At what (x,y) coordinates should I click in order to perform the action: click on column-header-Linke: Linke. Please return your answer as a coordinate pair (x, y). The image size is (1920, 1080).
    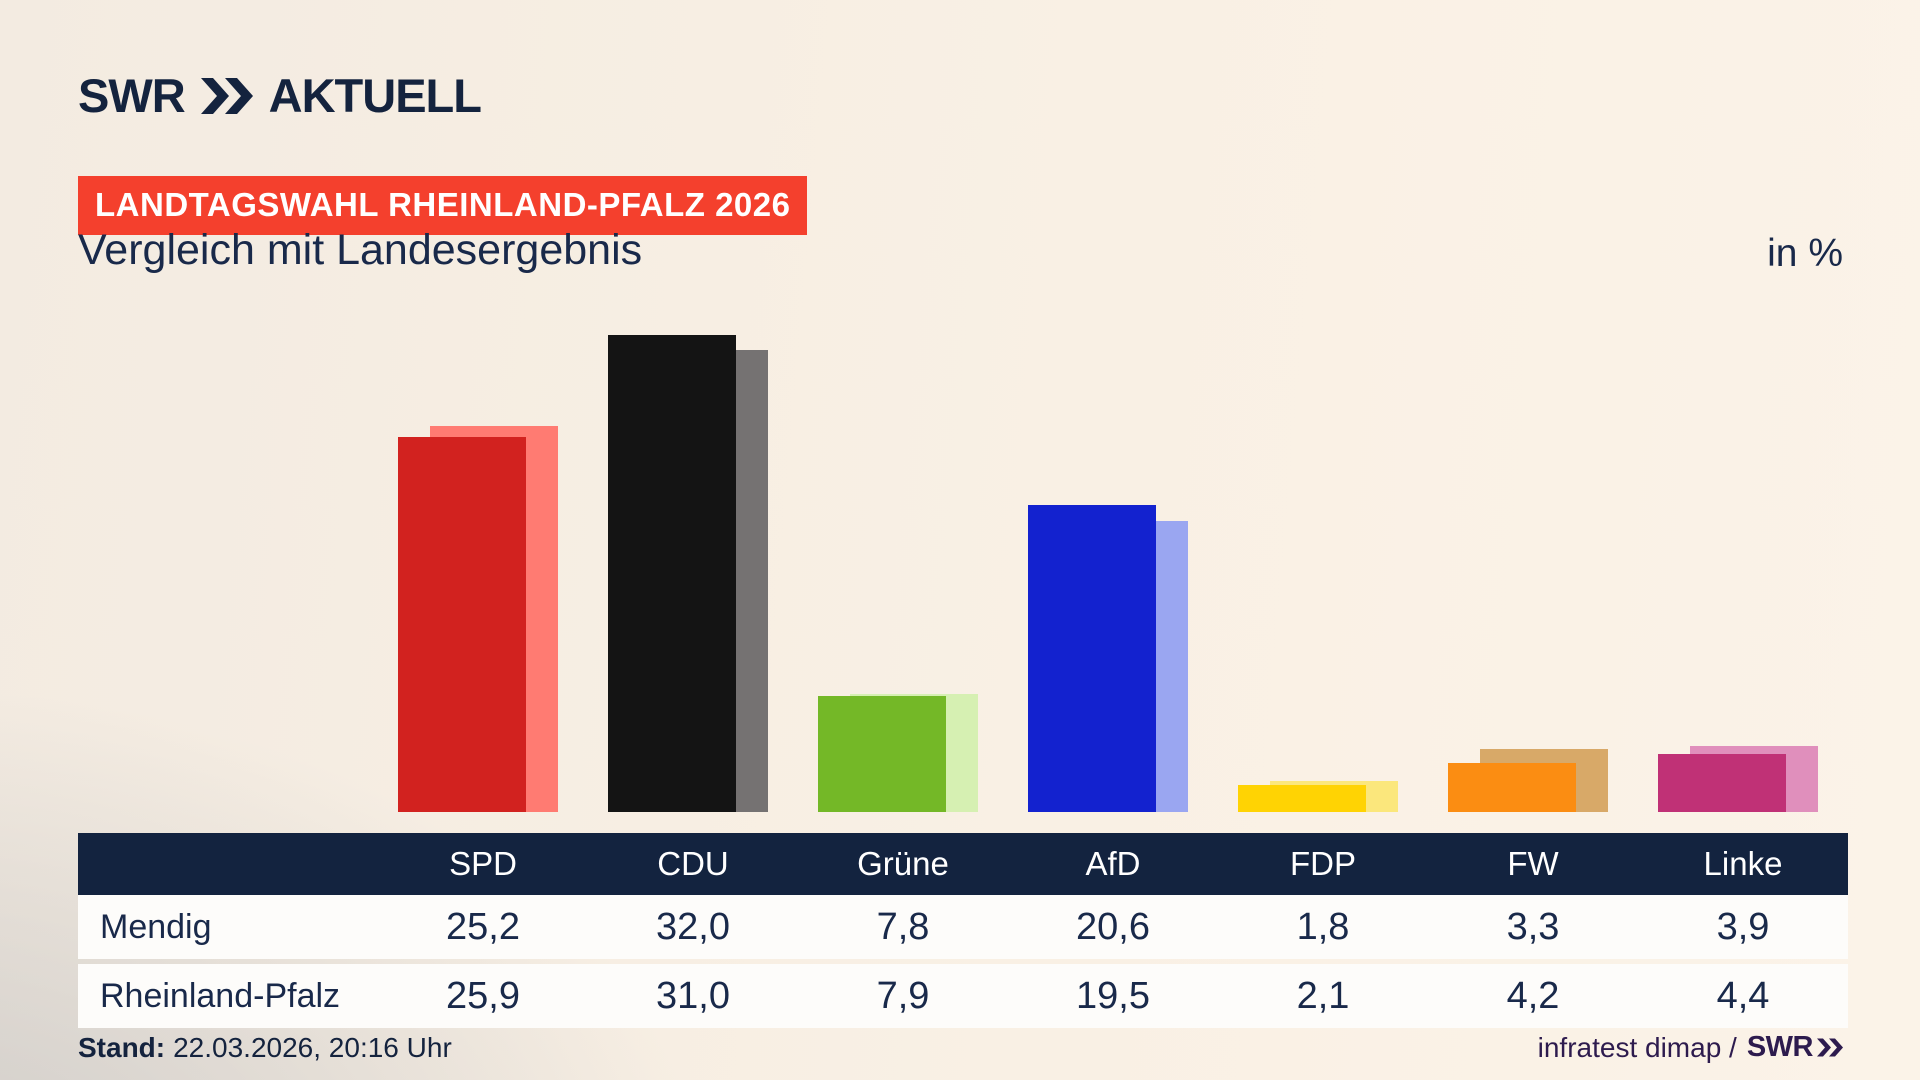
    Looking at the image, I should click on (1743, 863).